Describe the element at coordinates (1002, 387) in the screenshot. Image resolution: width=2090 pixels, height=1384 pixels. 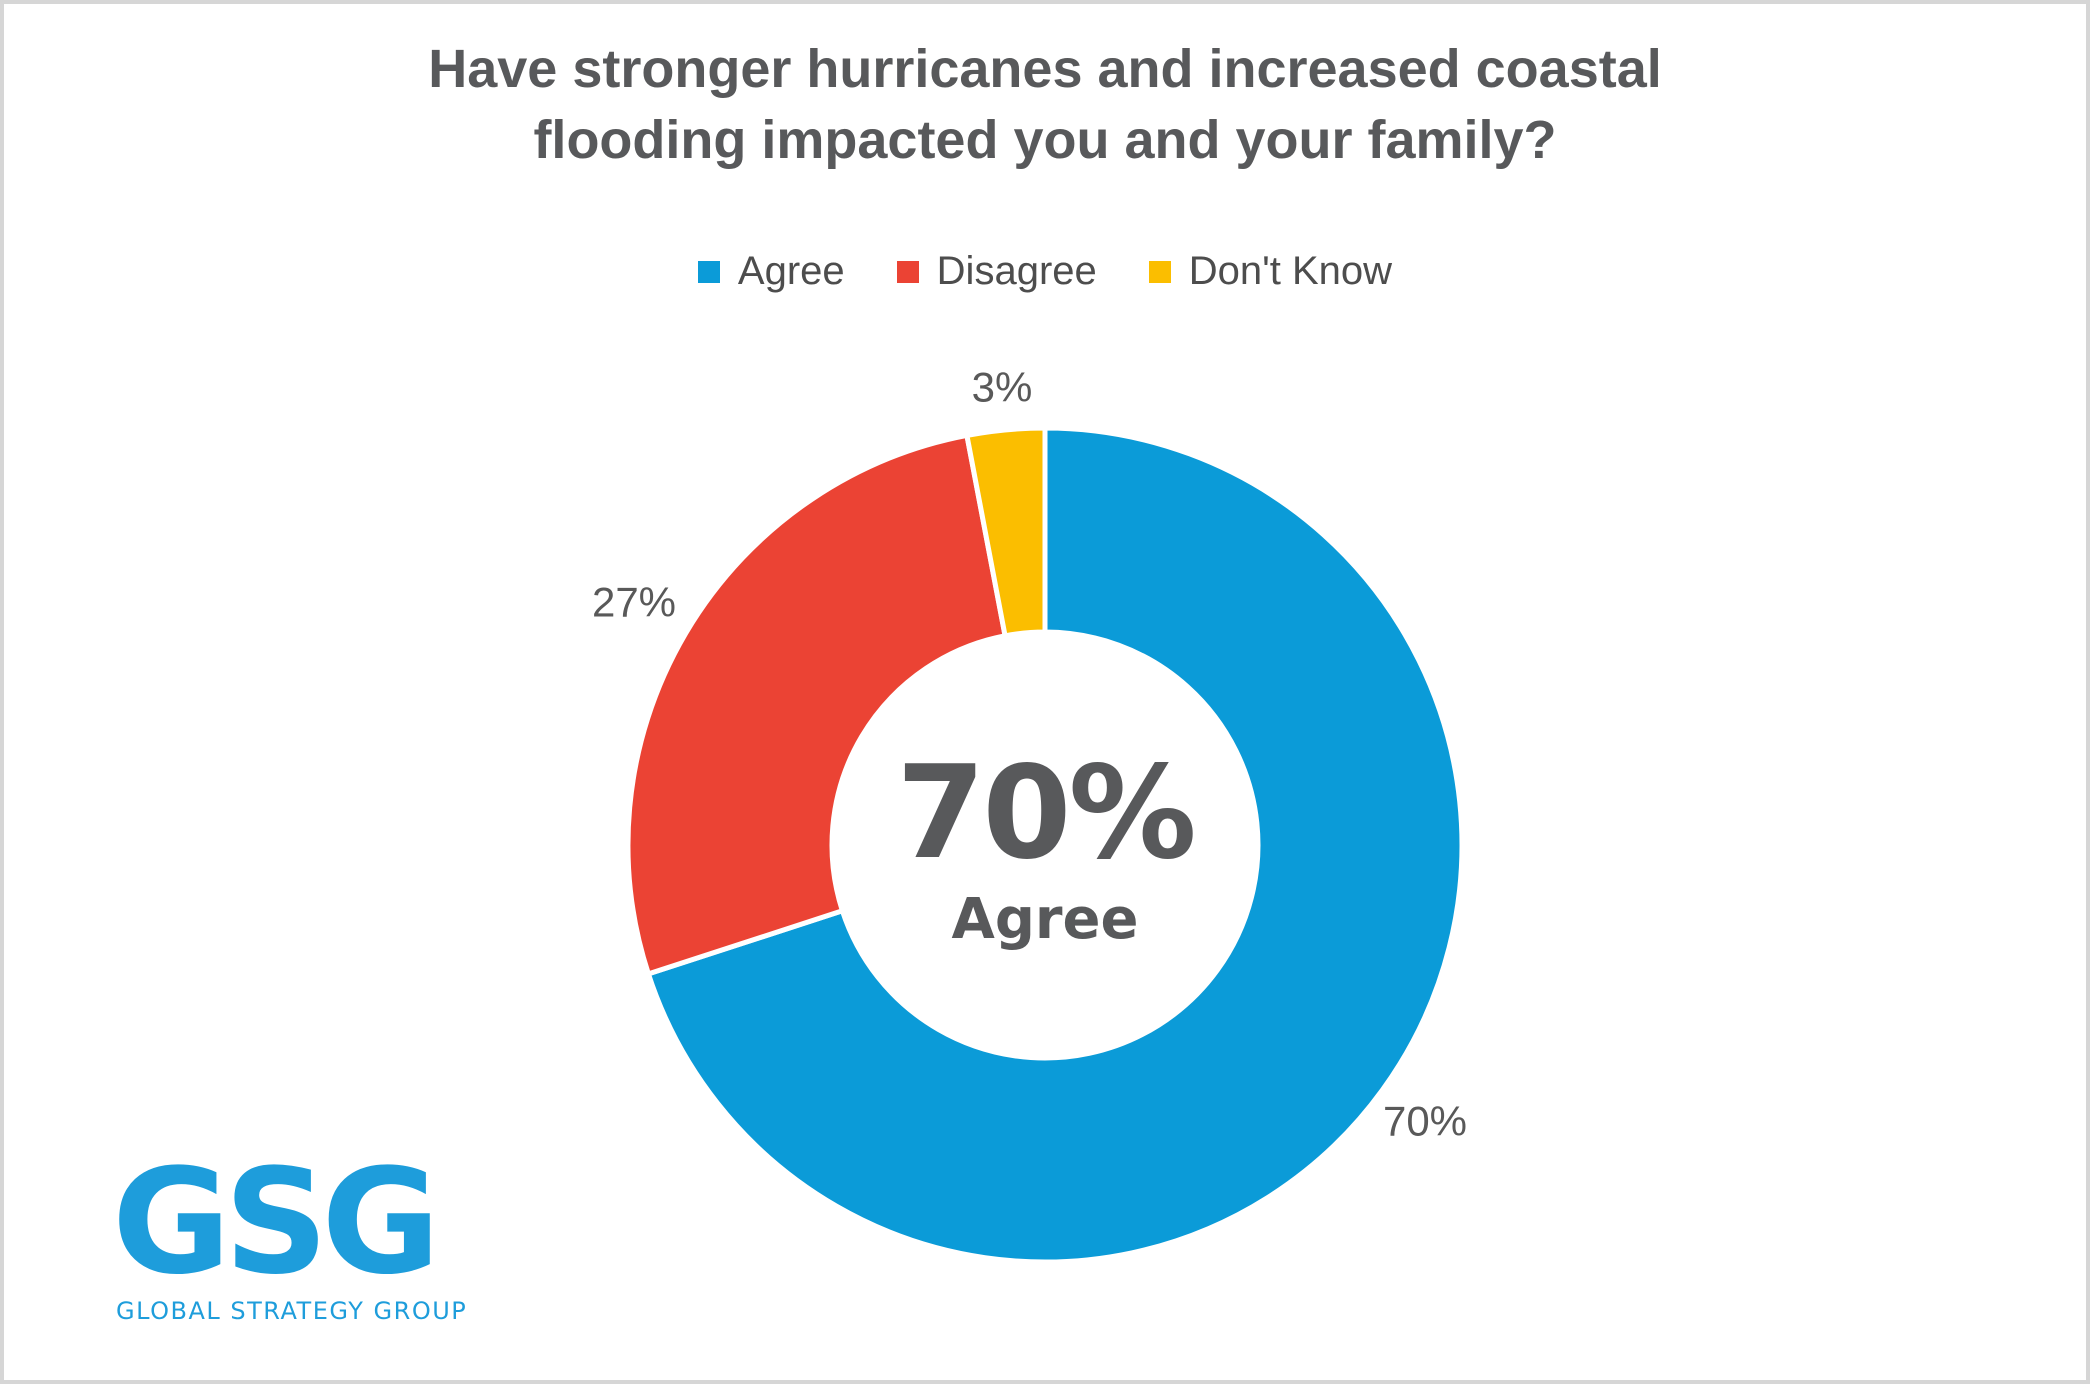
I see `data-label-don-t-know: 3%` at that location.